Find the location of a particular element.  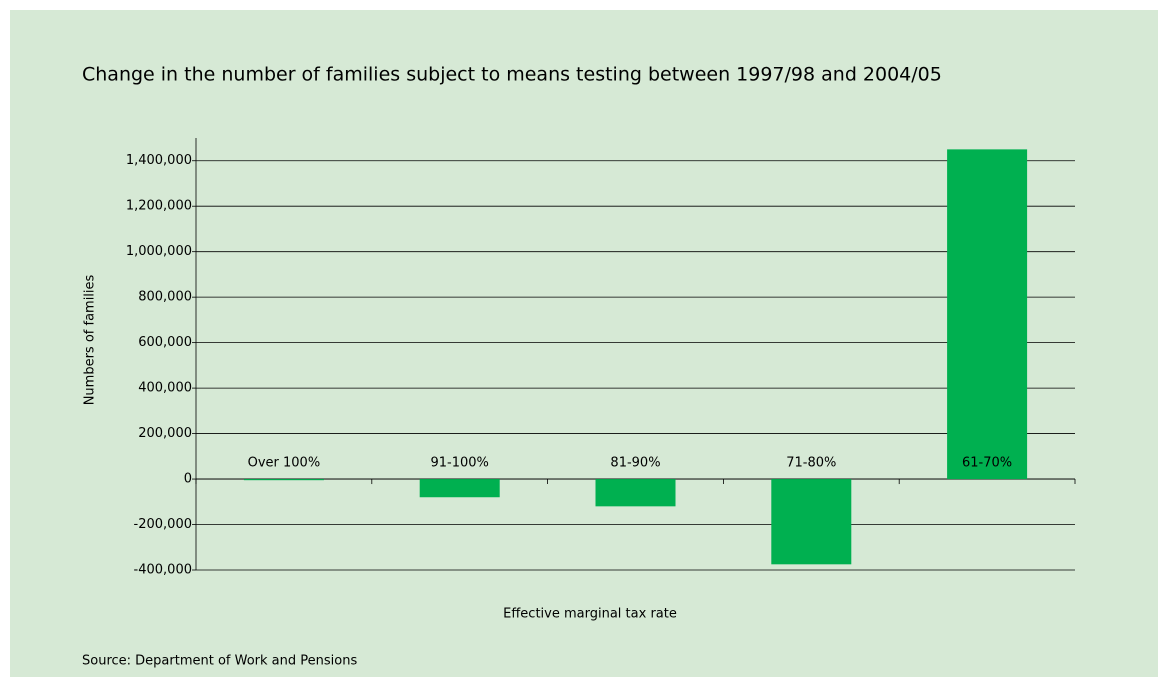

y-tick-label: 400,000 is located at coordinates (165, 388).